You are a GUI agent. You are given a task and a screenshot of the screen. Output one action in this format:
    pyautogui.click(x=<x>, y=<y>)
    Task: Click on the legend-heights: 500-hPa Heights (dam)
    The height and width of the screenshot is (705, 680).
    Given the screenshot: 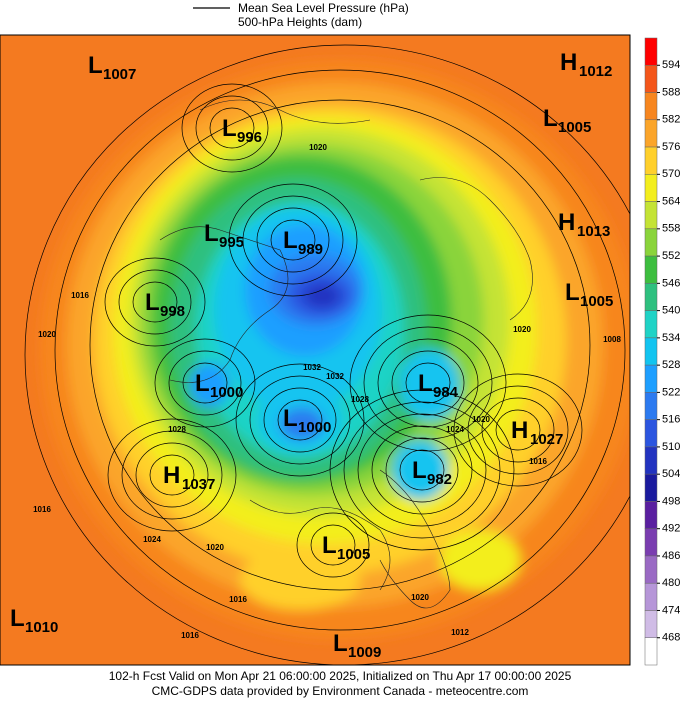 What is the action you would take?
    pyautogui.click(x=300, y=22)
    